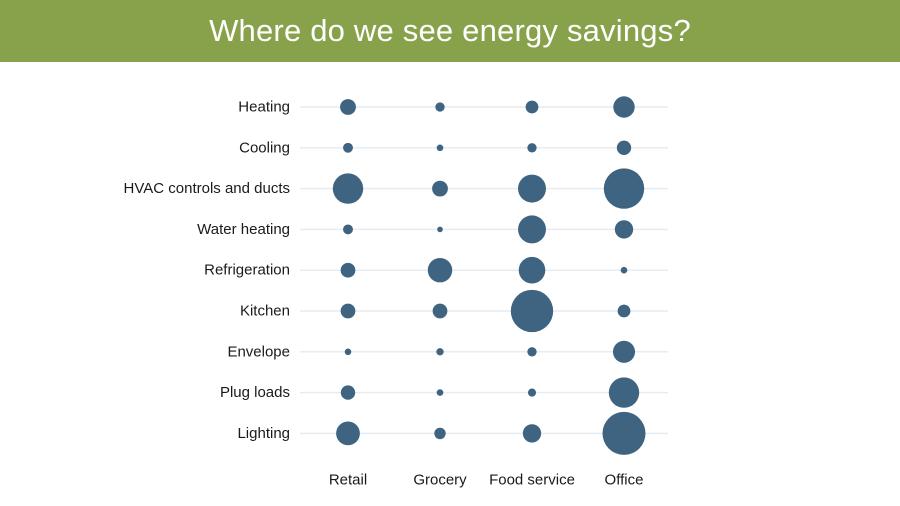 The height and width of the screenshot is (506, 900). Describe the element at coordinates (624, 107) in the screenshot. I see `bubble-heating-office` at that location.